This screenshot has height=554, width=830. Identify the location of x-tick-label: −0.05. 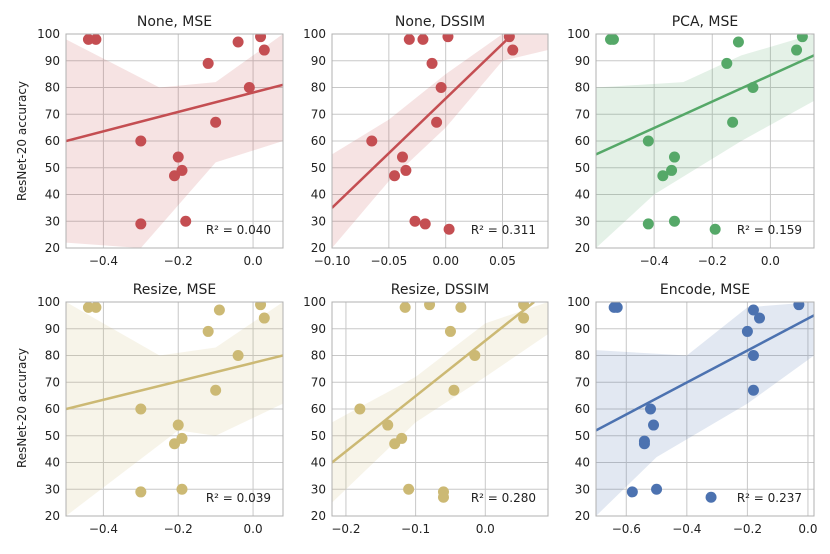
(388, 261).